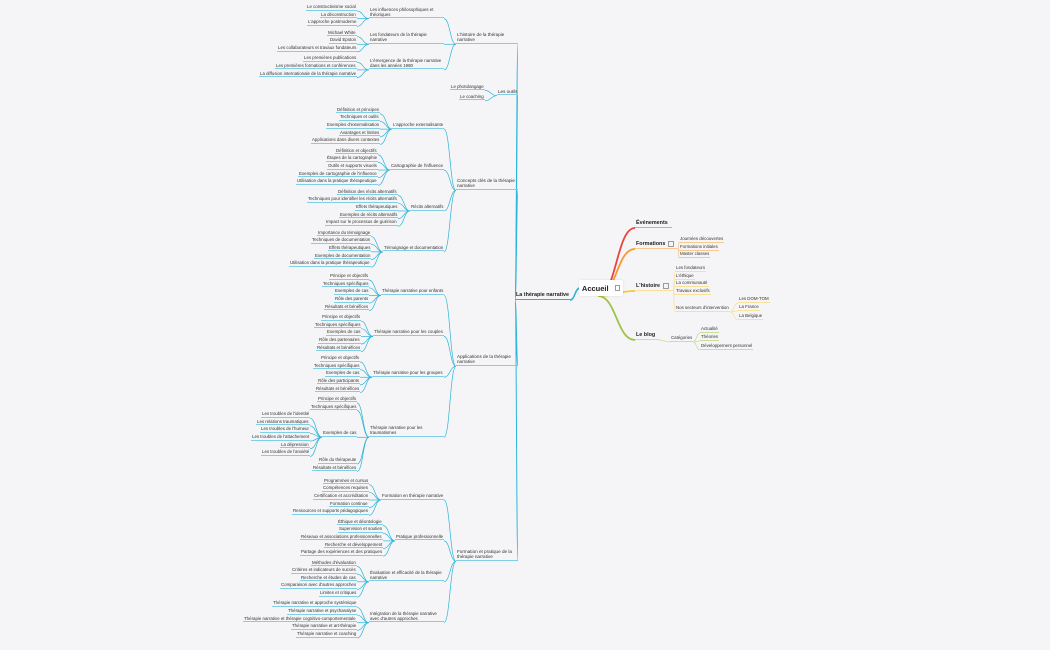 Image resolution: width=1050 pixels, height=650 pixels. Describe the element at coordinates (406, 38) in the screenshot. I see `topic-node: Les fondateurs de la thérapie narrative` at that location.